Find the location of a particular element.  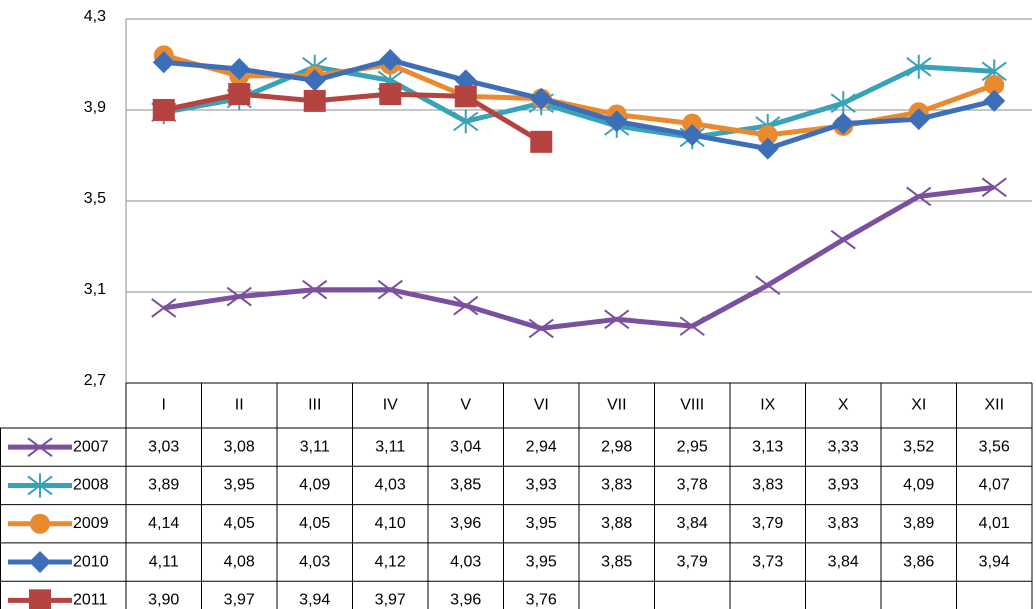

legend-label: 2010 is located at coordinates (91, 561).